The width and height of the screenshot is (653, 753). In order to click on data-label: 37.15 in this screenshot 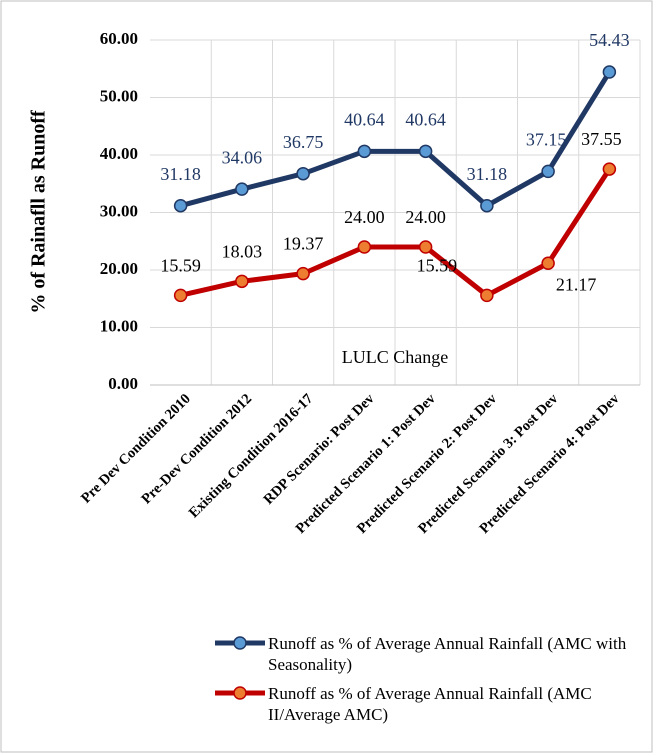, I will do `click(546, 140)`.